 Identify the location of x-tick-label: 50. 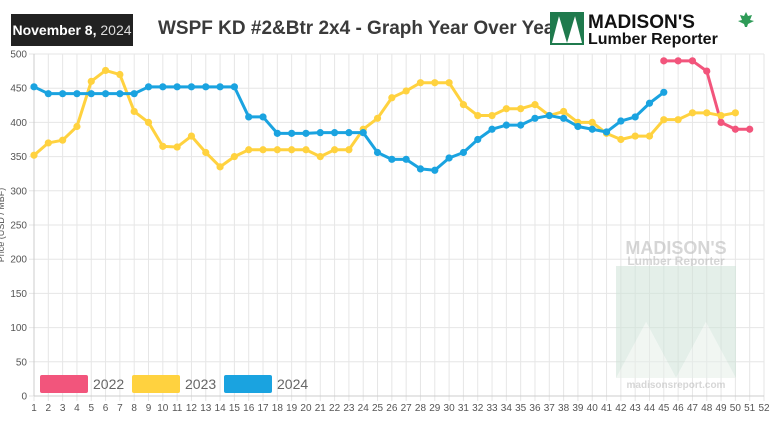
(736, 408).